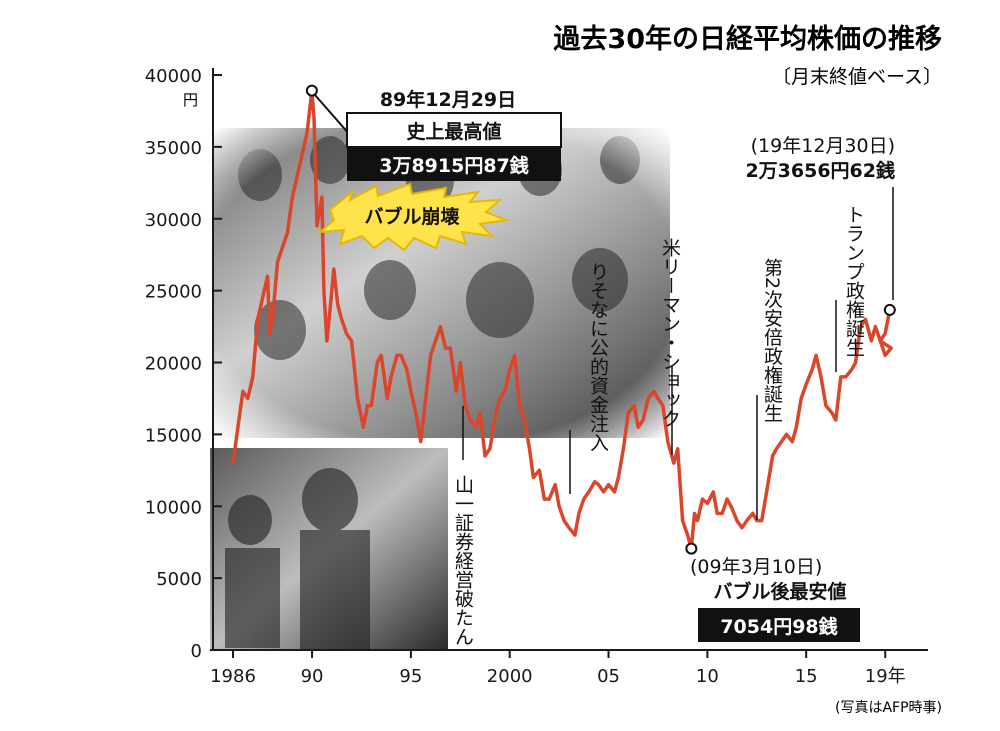 Image resolution: width=1000 pixels, height=731 pixels. What do you see at coordinates (779, 591) in the screenshot?
I see `low-title: バブル後最安値` at bounding box center [779, 591].